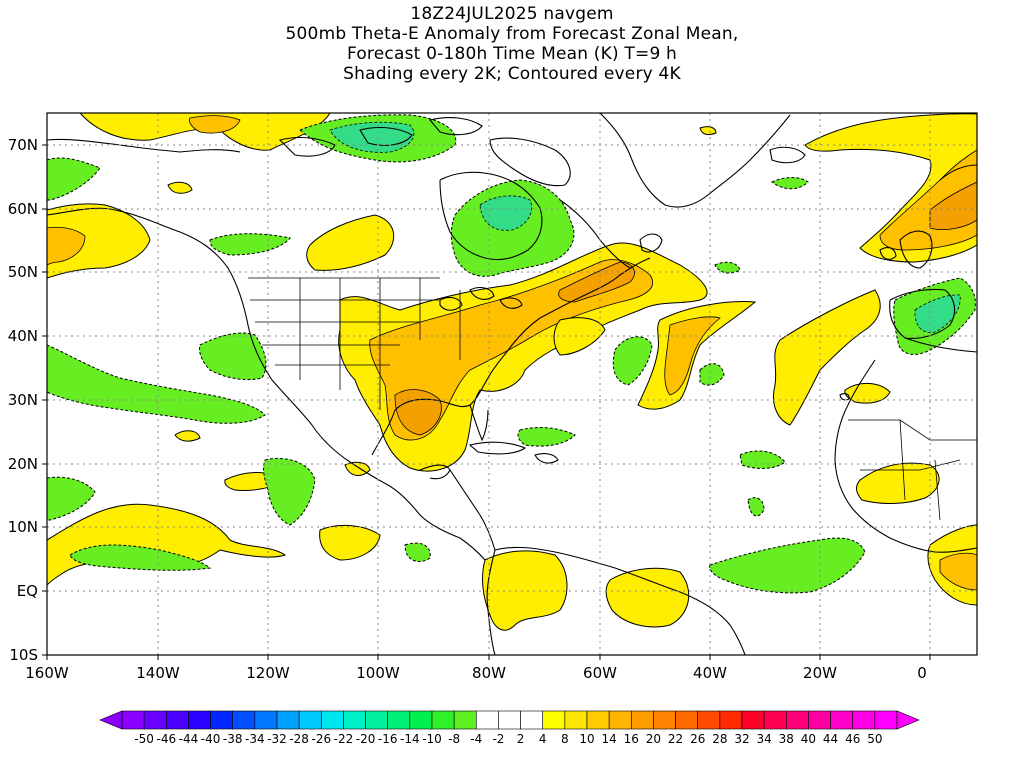 Image resolution: width=1024 pixels, height=768 pixels. Describe the element at coordinates (953, 205) in the screenshot. I see `positive-anomaly-north-atlantic-peak` at that location.